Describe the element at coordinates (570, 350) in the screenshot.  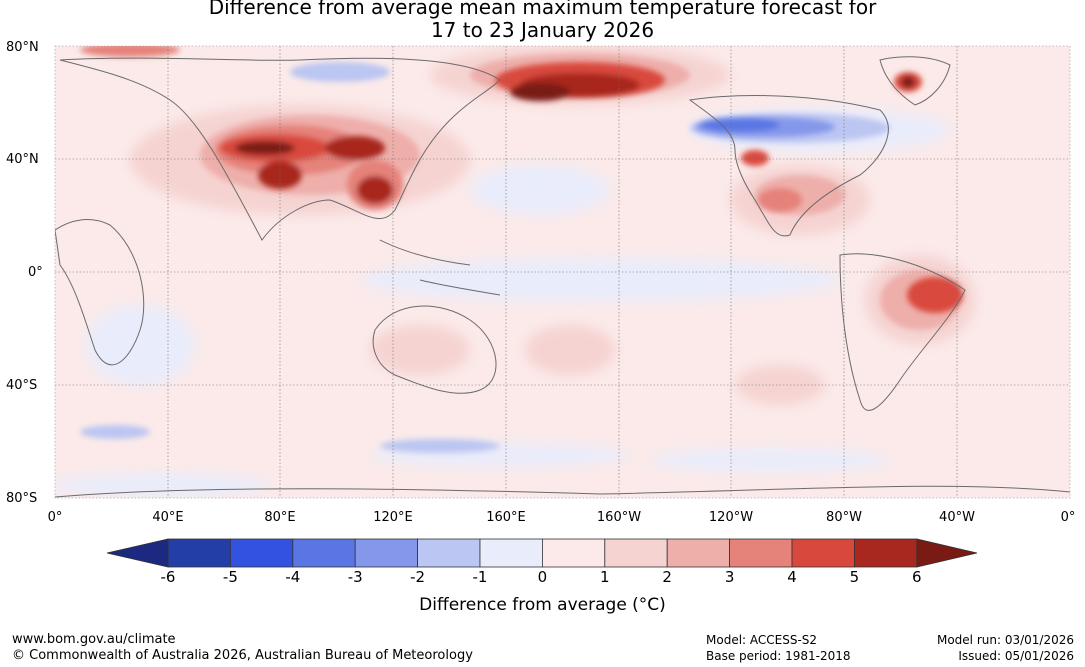
I see `anomaly-south-pacific-warm` at that location.